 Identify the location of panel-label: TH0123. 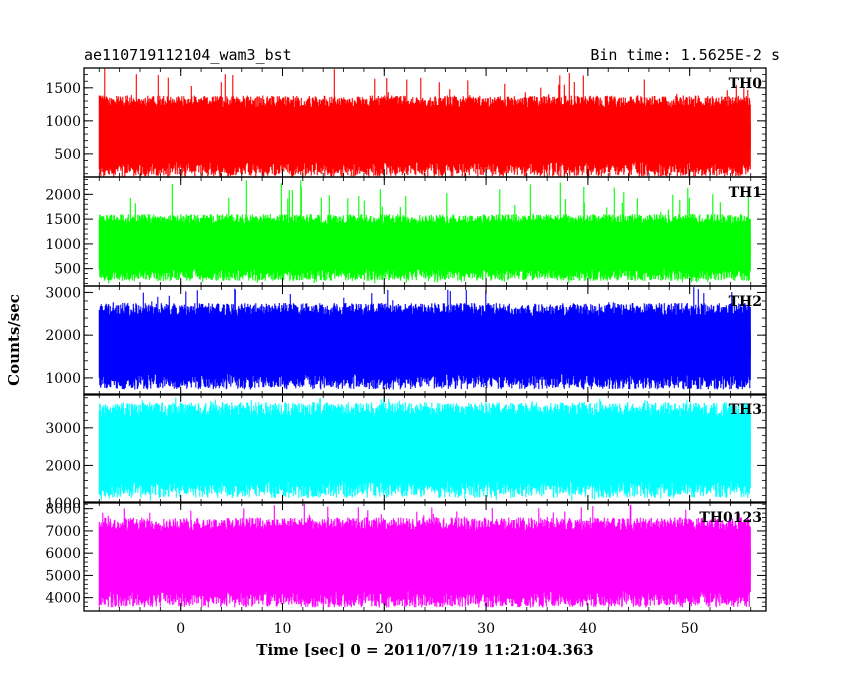
(730, 518).